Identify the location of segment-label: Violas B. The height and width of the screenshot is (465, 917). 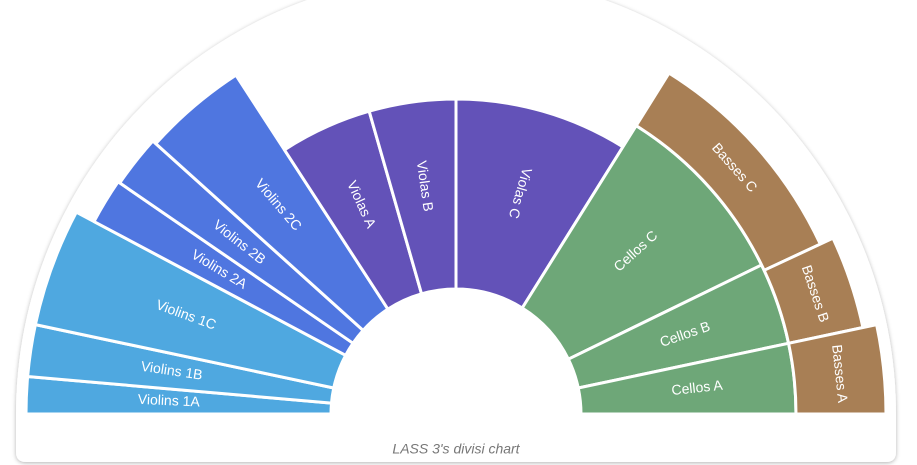
(425, 186).